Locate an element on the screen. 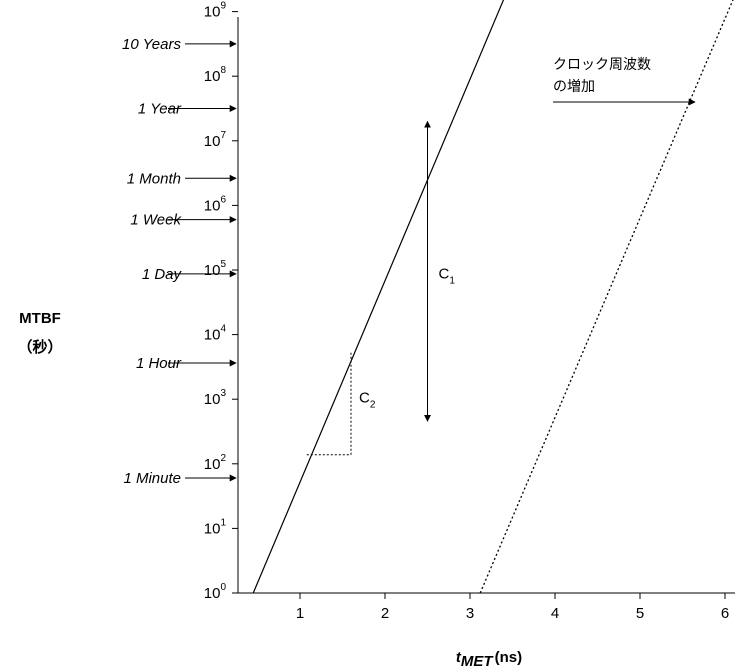 This screenshot has width=741, height=671. y-tick-label: 10⁷ is located at coordinates (215, 140).